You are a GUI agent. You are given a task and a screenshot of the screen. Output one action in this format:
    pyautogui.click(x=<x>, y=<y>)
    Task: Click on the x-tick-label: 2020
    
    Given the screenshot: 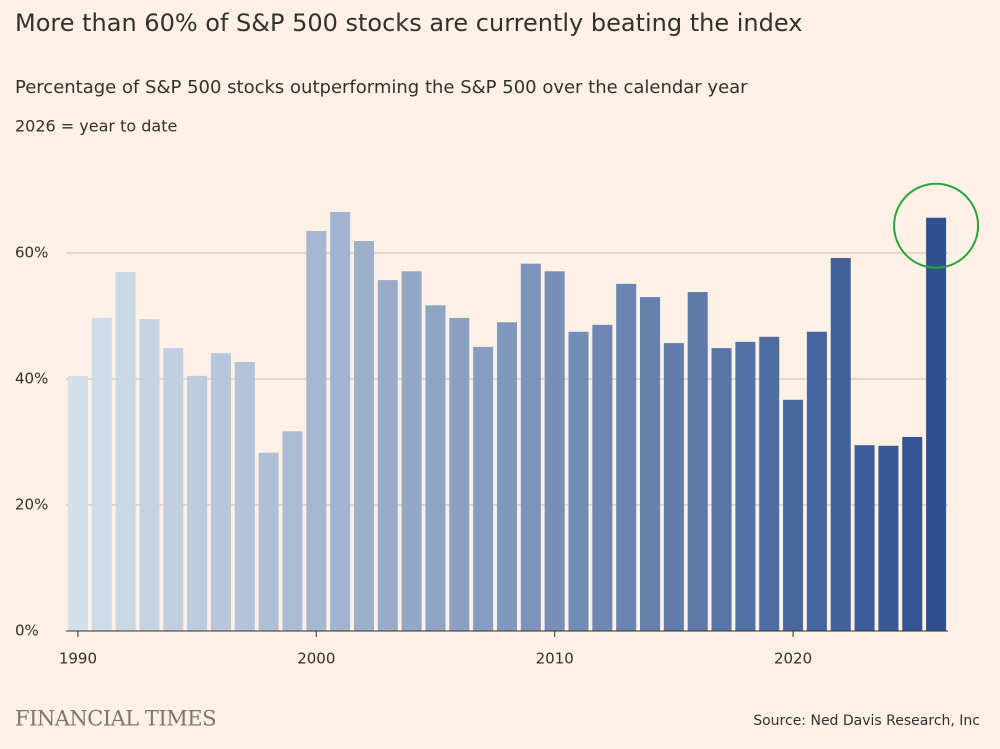 What is the action you would take?
    pyautogui.click(x=793, y=659)
    